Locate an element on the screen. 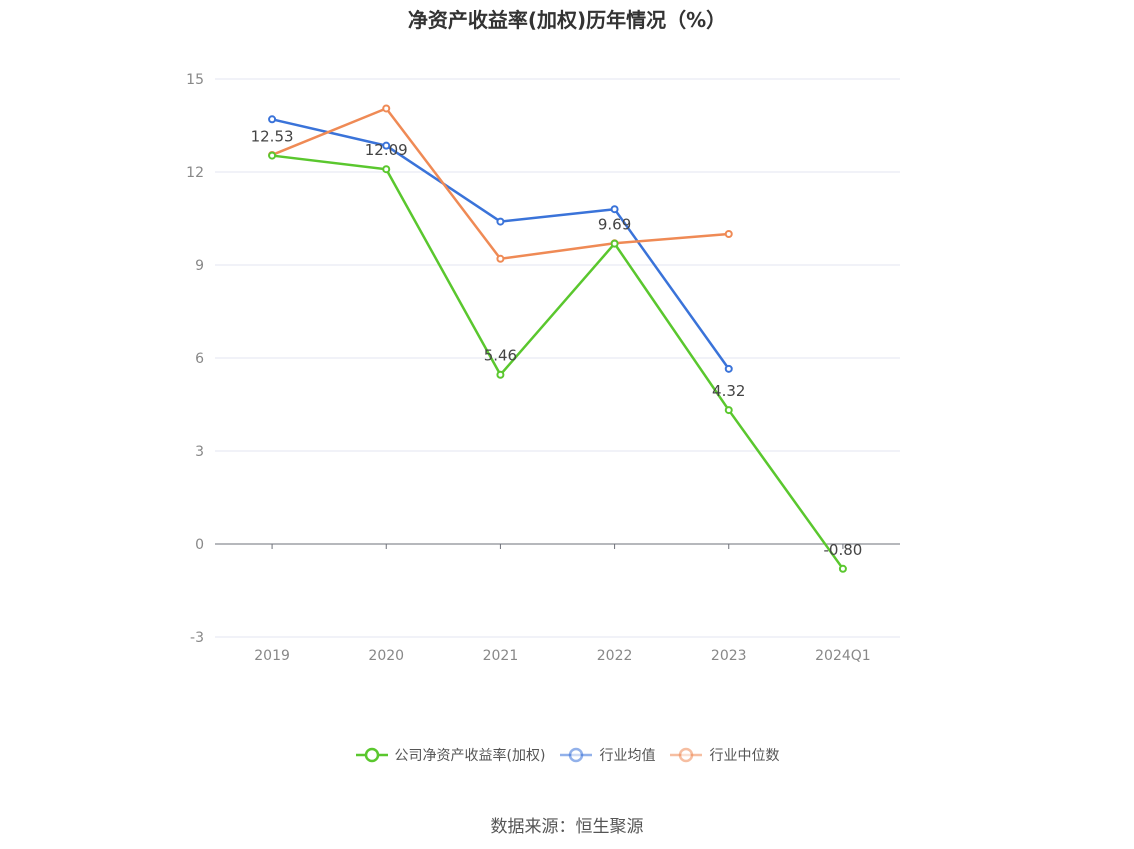 The image size is (1134, 849). y-axis-ticks: -3 0 3 6 9 12 15 is located at coordinates (195, 359).